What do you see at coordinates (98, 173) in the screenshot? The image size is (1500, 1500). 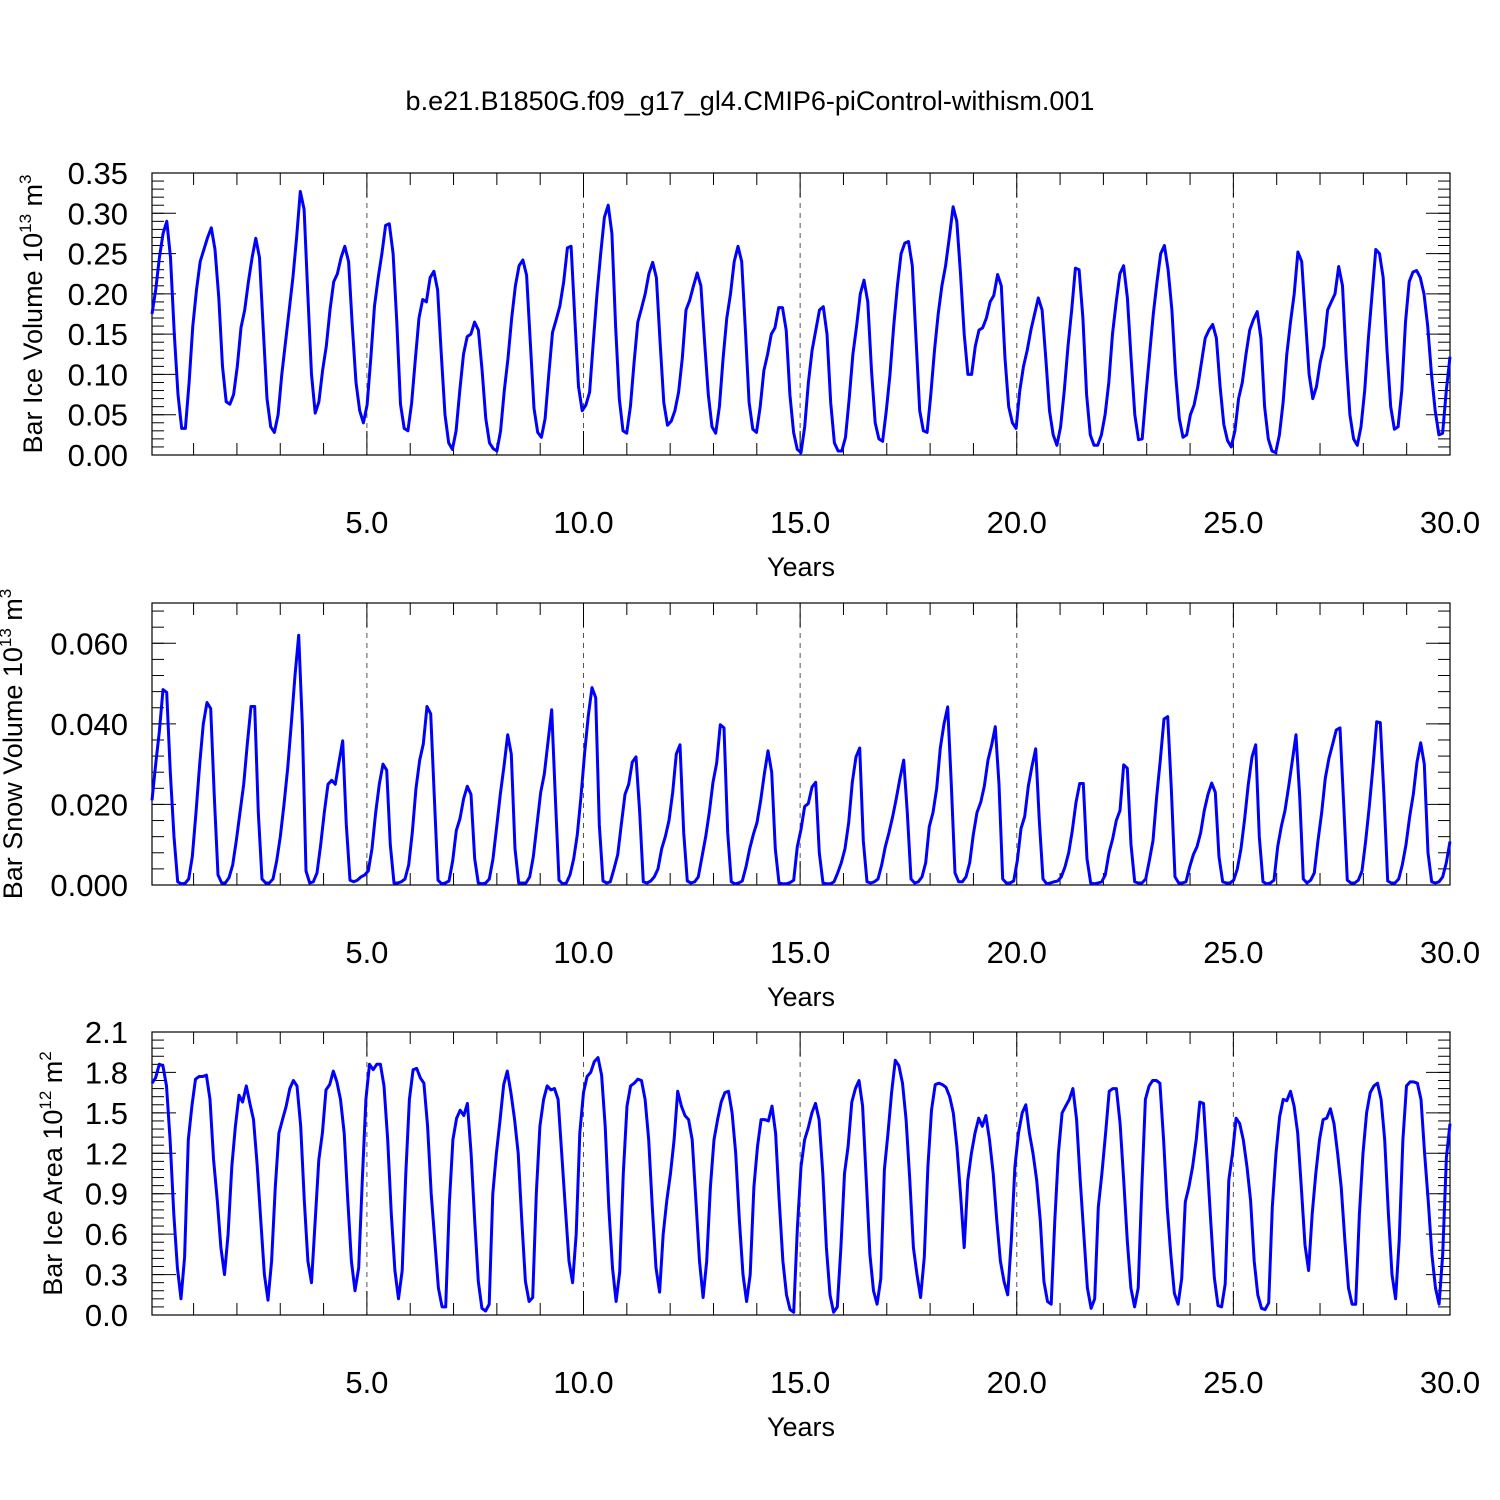 I see `y-tick-label: 0.35` at bounding box center [98, 173].